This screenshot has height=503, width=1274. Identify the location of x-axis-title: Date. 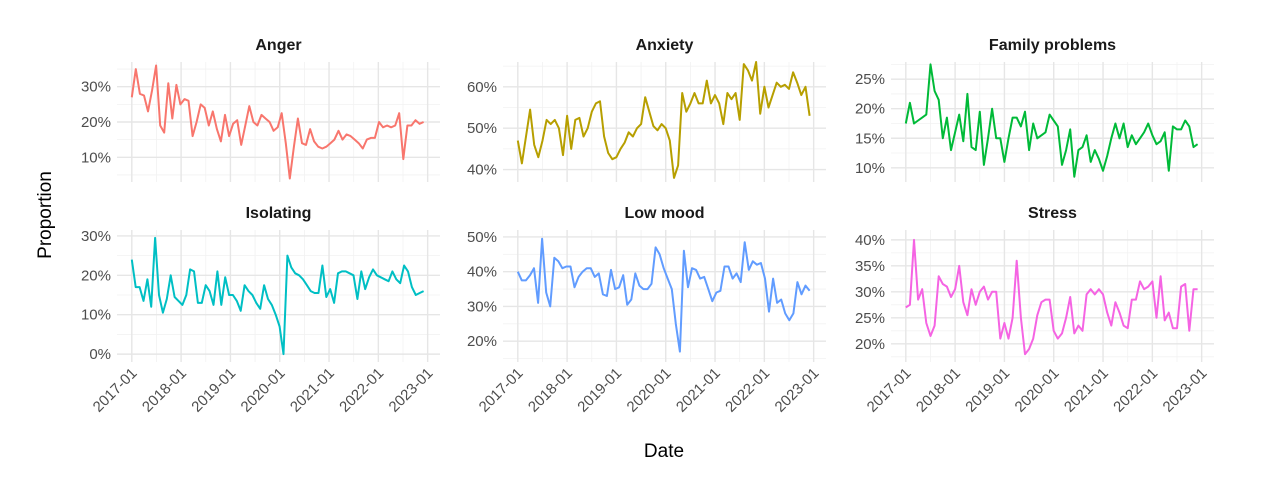
(664, 451).